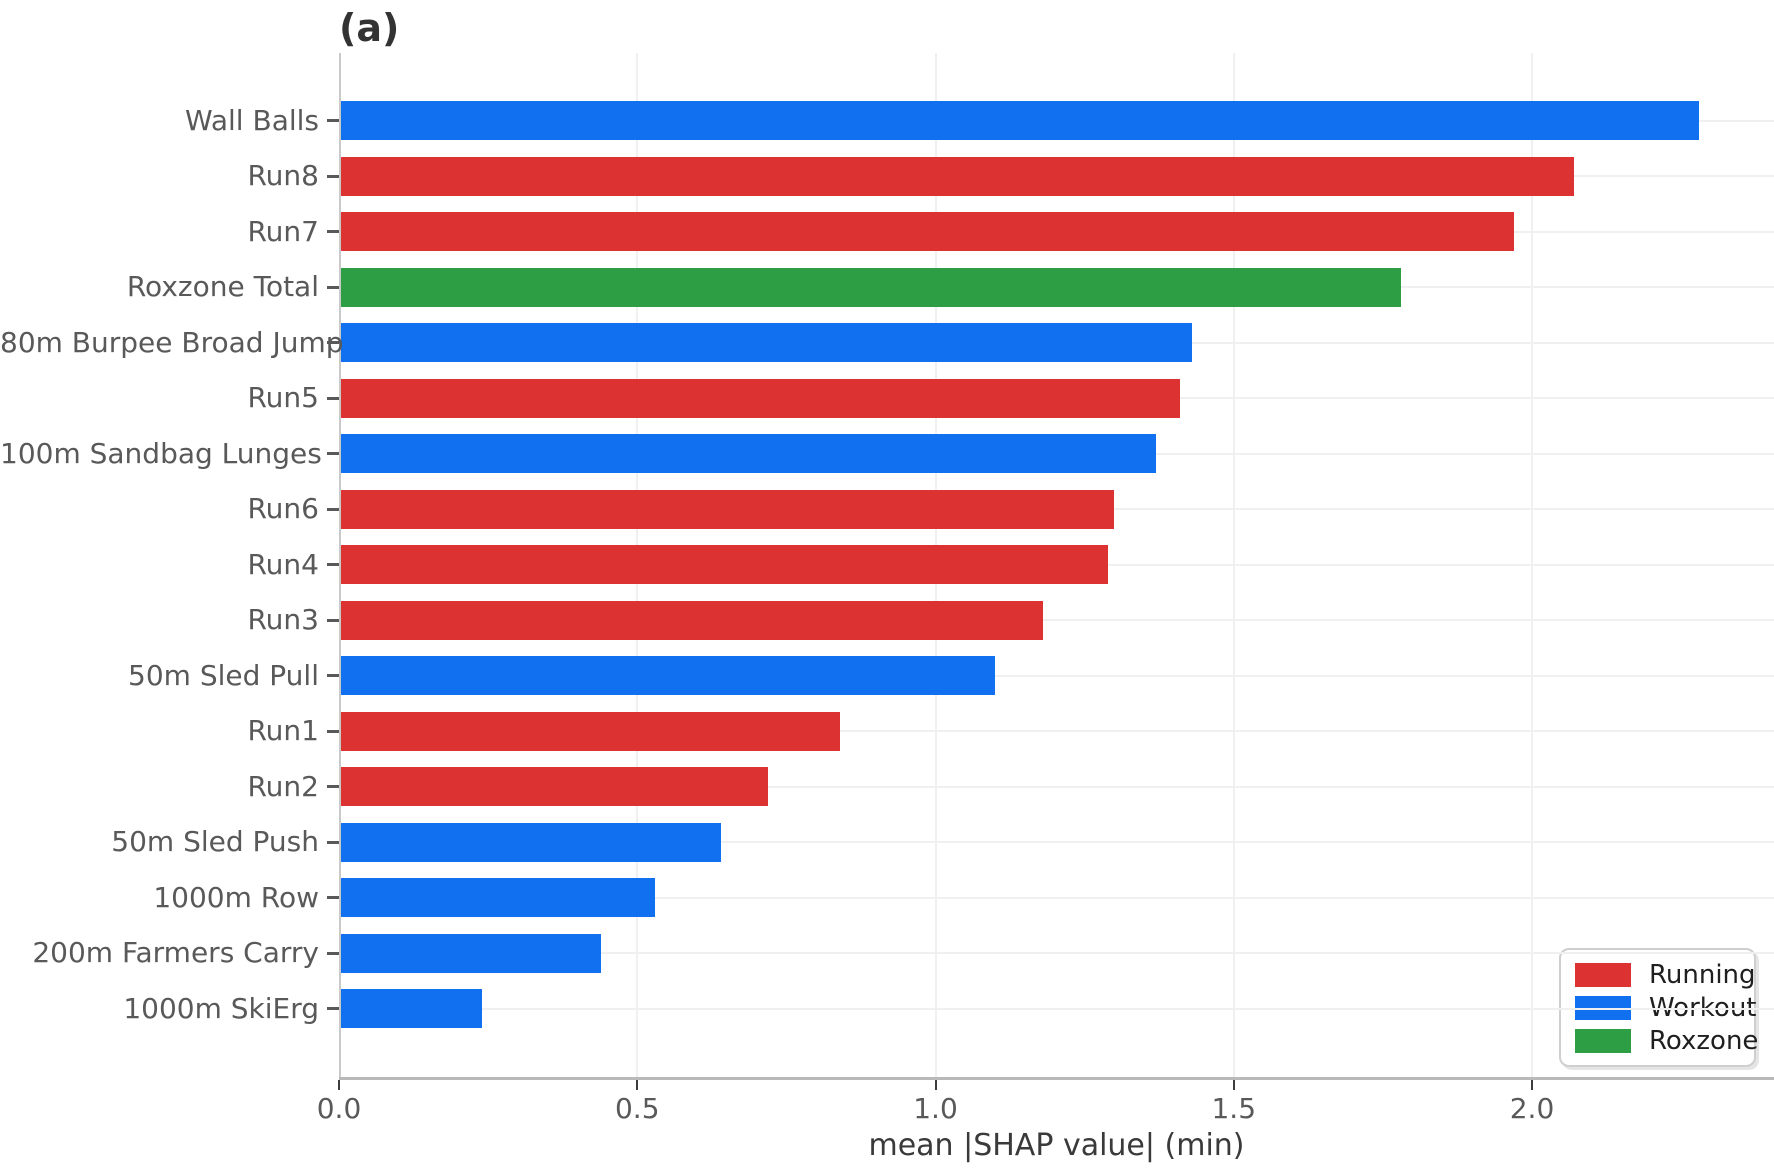  I want to click on bar-50m-sled-push, so click(530, 842).